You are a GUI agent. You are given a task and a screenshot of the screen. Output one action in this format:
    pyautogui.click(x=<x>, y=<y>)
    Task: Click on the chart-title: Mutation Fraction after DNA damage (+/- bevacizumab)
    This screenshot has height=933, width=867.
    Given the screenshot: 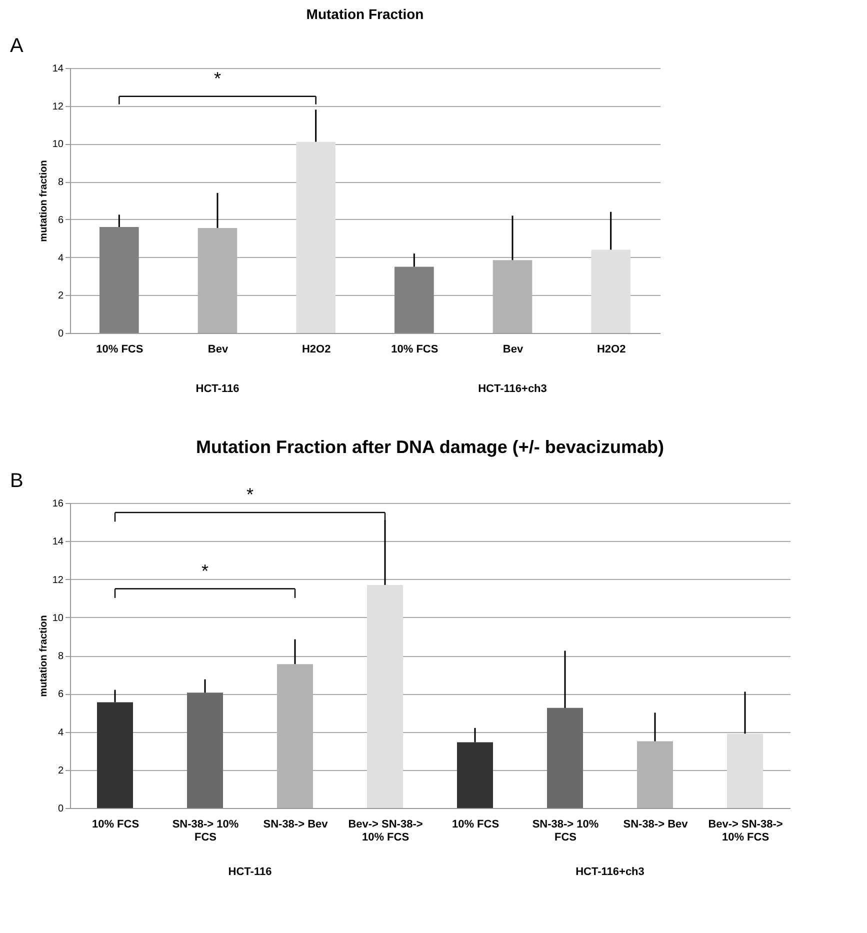 What is the action you would take?
    pyautogui.click(x=430, y=447)
    